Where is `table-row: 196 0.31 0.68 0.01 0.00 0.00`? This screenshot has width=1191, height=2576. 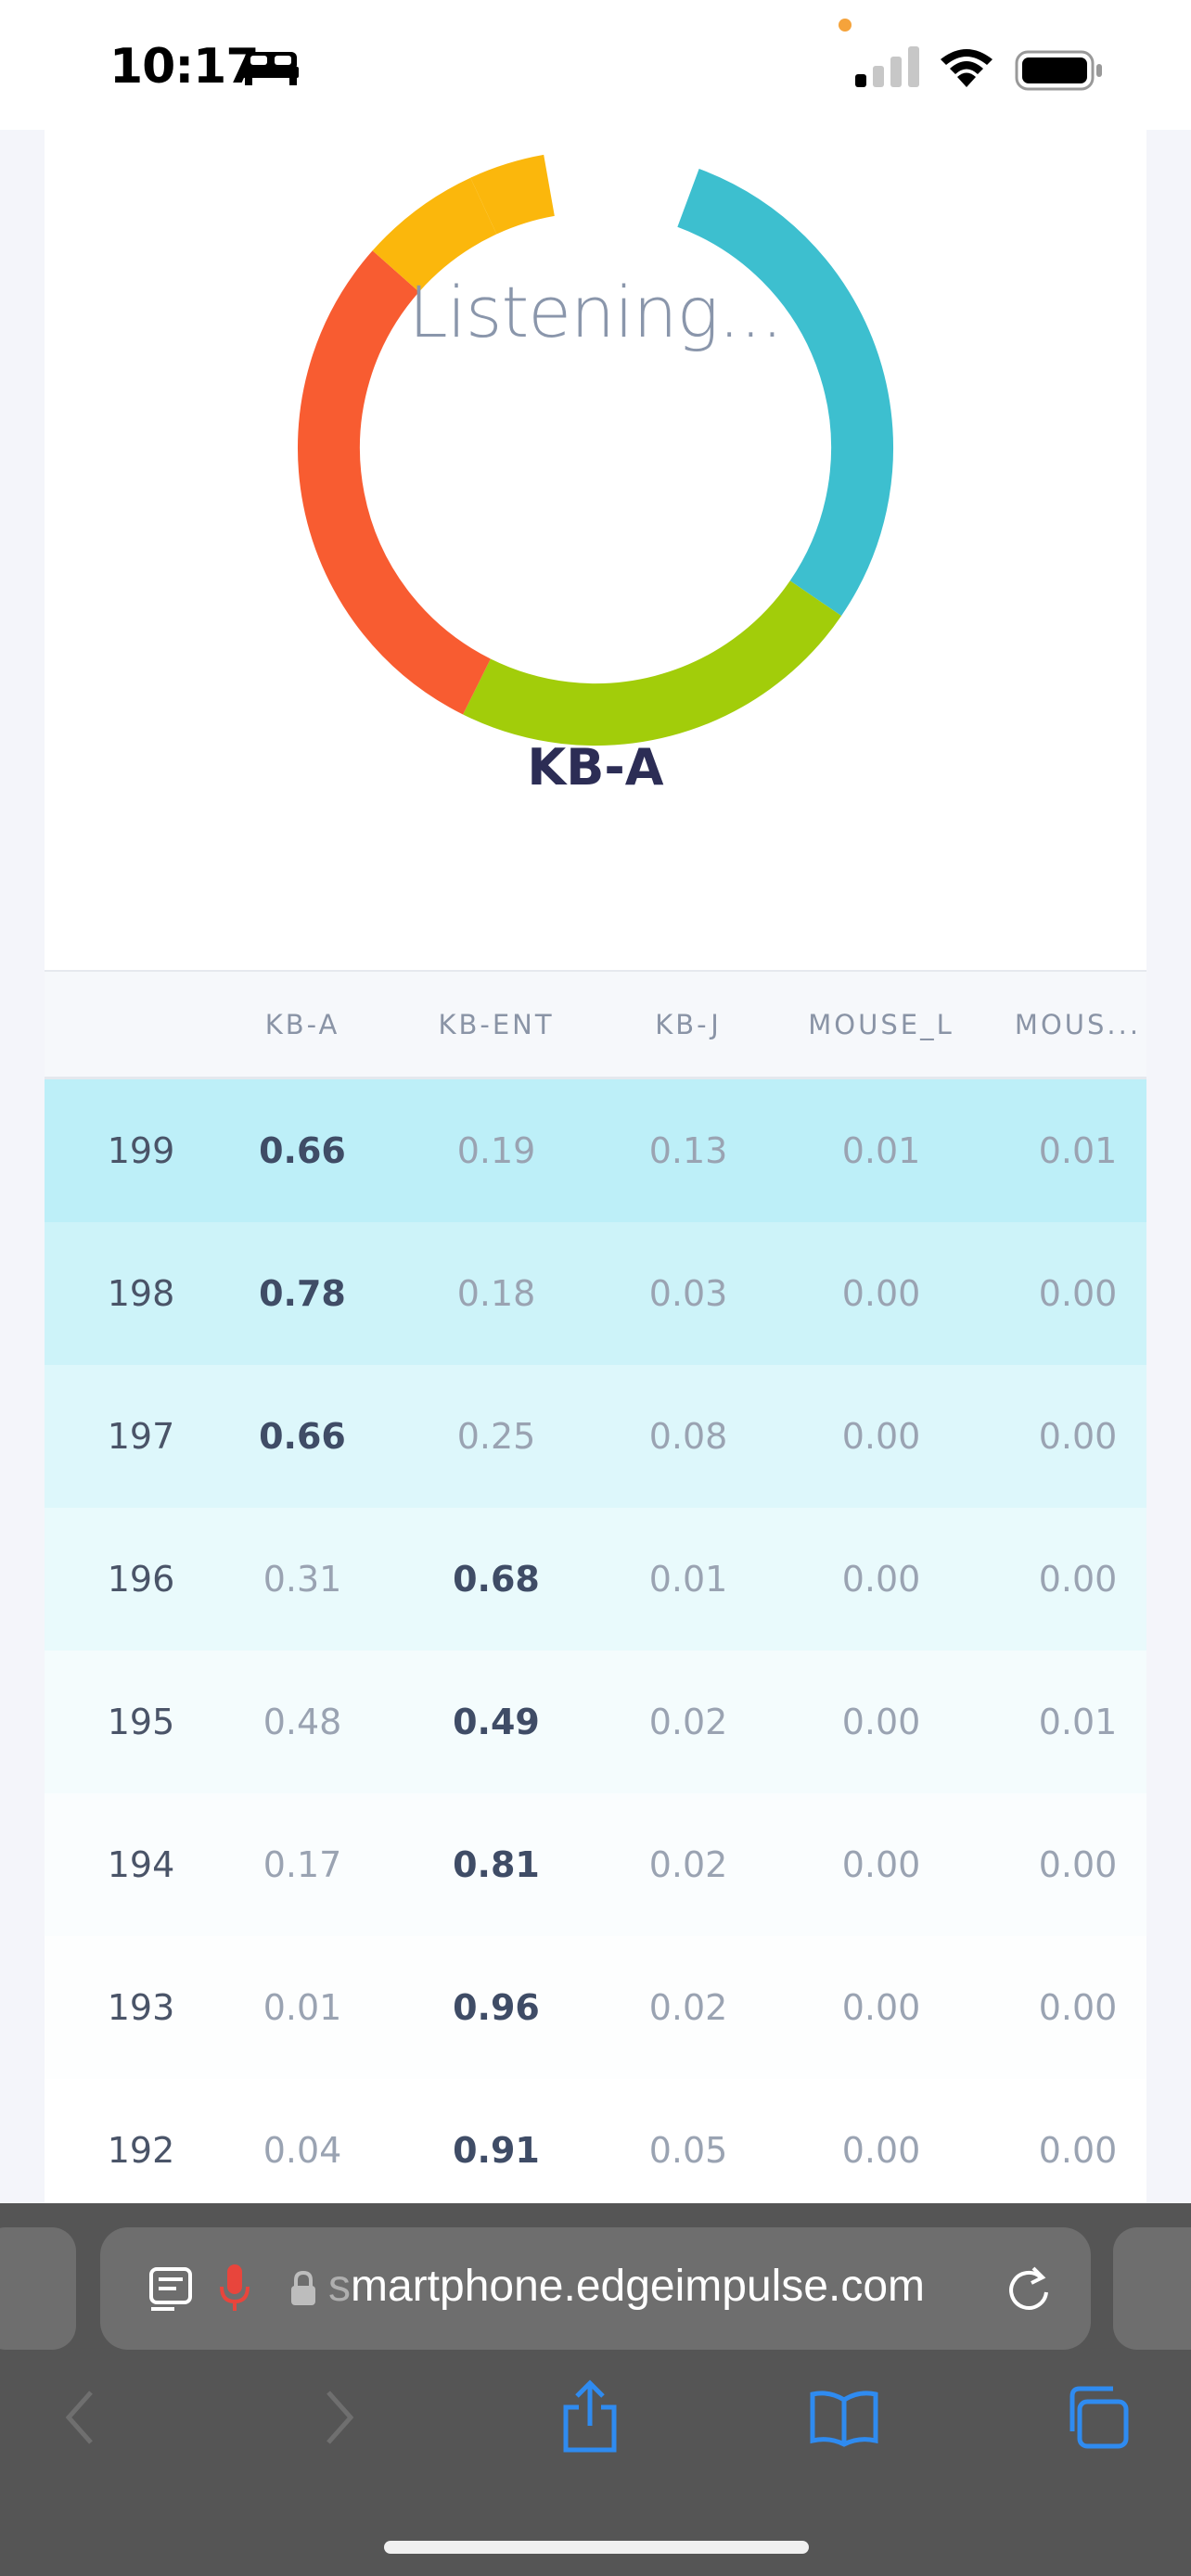
table-row: 196 0.31 0.68 0.01 0.00 0.00 is located at coordinates (595, 1579).